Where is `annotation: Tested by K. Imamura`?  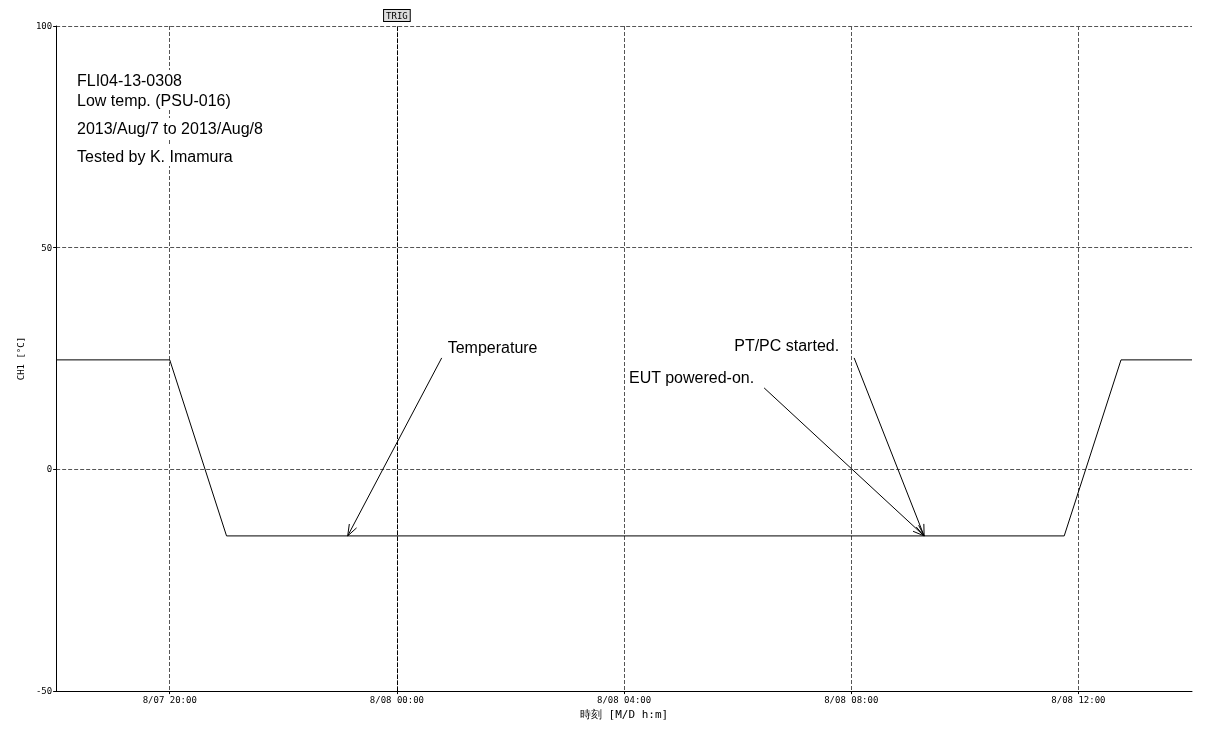 annotation: Tested by K. Imamura is located at coordinates (155, 156).